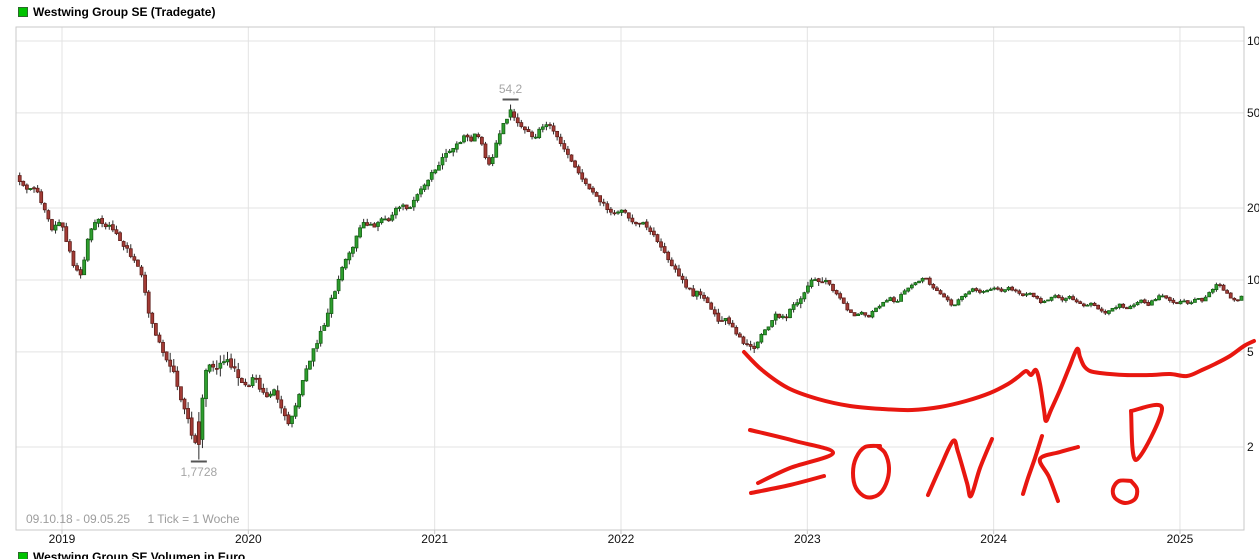 The image size is (1259, 559). I want to click on red-pen-sketch, so click(999, 422).